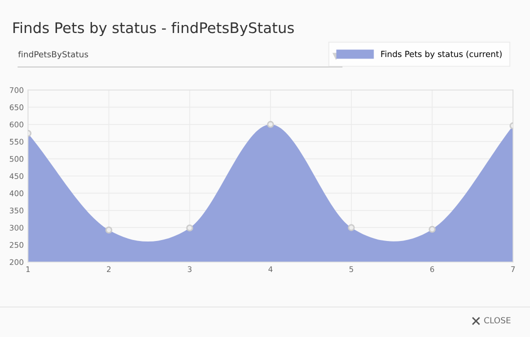 This screenshot has height=337, width=530. I want to click on text: findPetsByStatus, so click(53, 55).